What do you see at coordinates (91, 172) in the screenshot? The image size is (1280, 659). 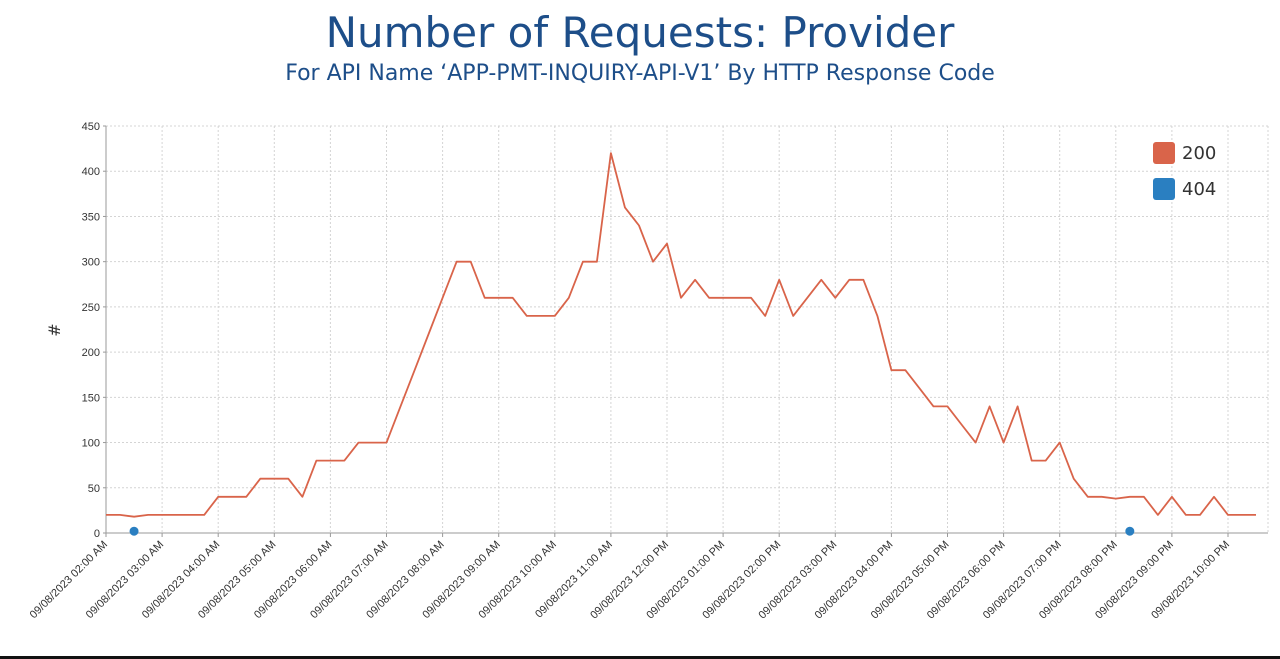 I see `y-tick-label: 400` at bounding box center [91, 172].